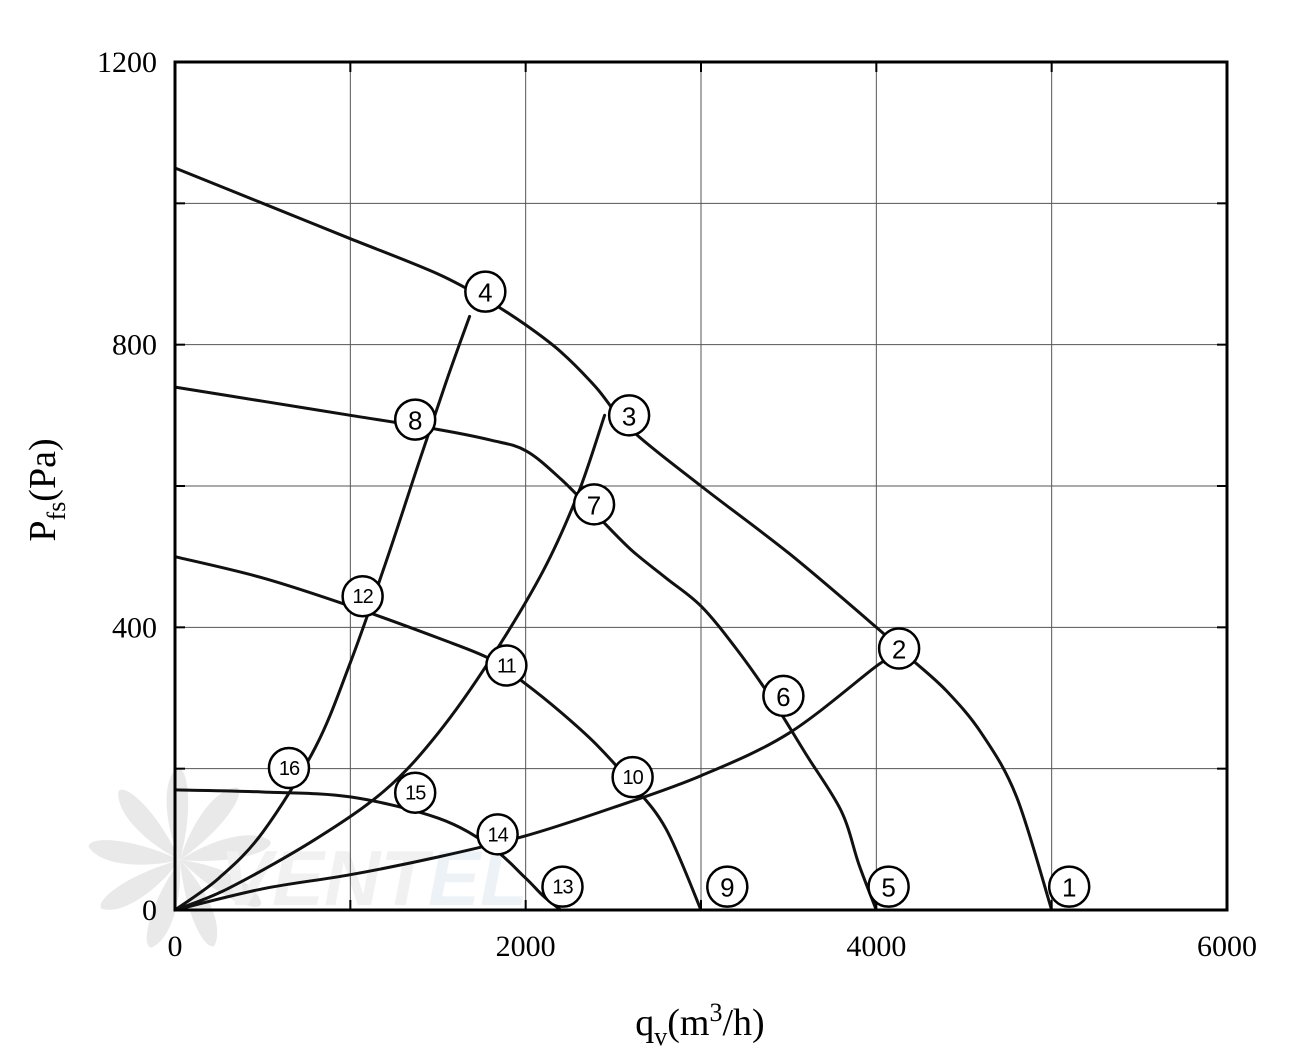  I want to click on marker-label: 12, so click(362, 597).